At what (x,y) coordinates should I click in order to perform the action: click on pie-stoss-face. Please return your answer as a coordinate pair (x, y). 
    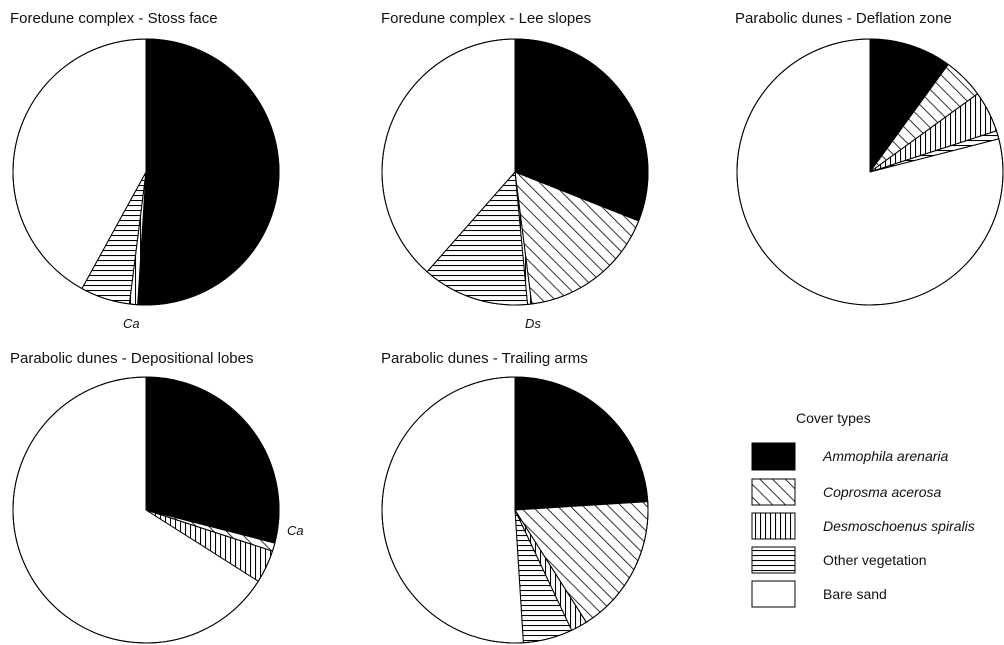
    Looking at the image, I should click on (146, 172).